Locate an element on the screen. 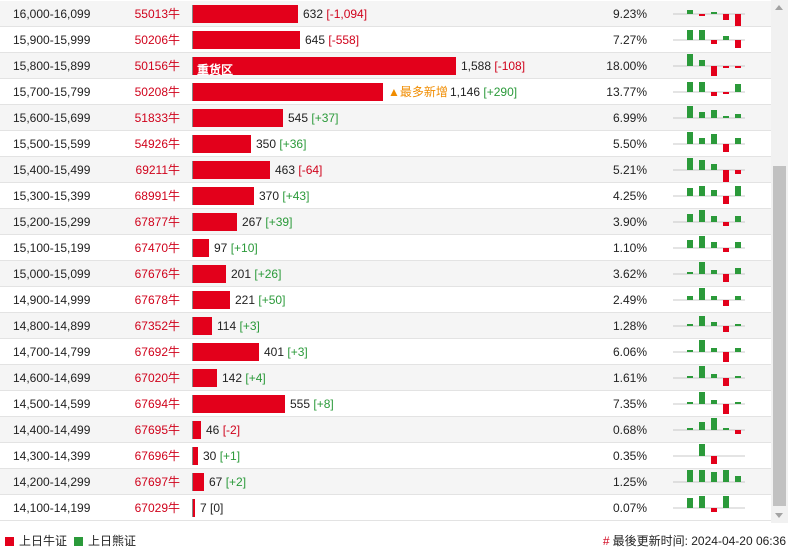 Image resolution: width=791 pixels, height=555 pixels. table-row: 15,500-15,599 54926牛 350 [+36] 5.50% is located at coordinates (385, 144).